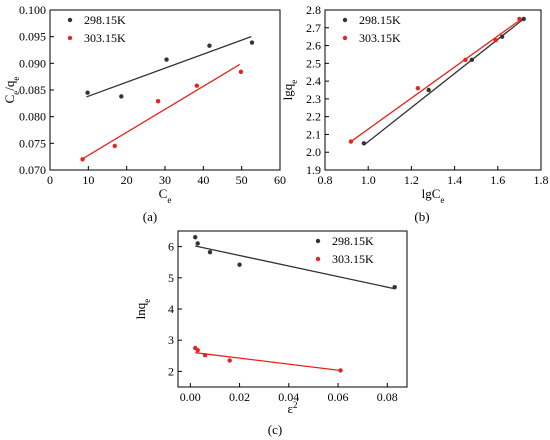 This screenshot has height=440, width=550. Describe the element at coordinates (293, 408) in the screenshot. I see `x-axis-label: ε2` at that location.